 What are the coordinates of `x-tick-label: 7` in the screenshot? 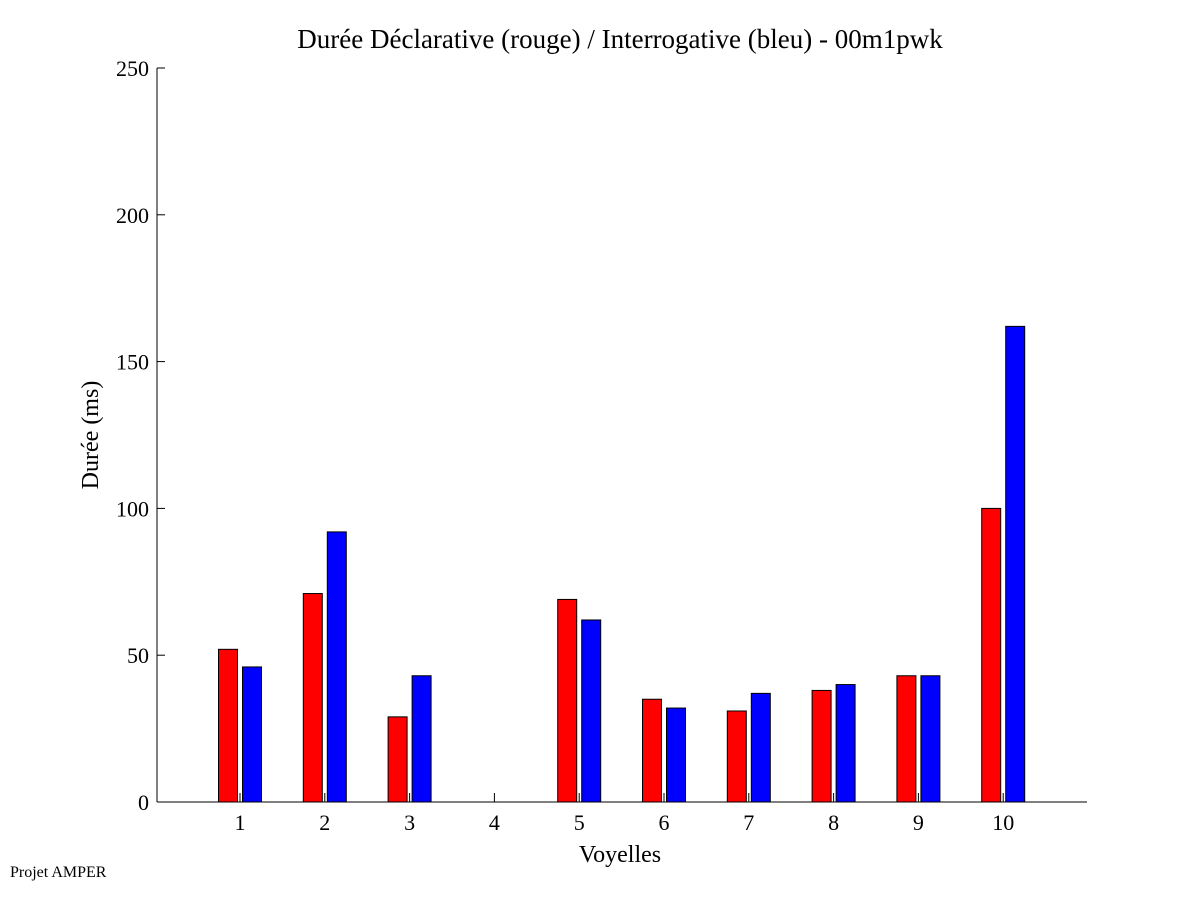 It's located at (748, 822).